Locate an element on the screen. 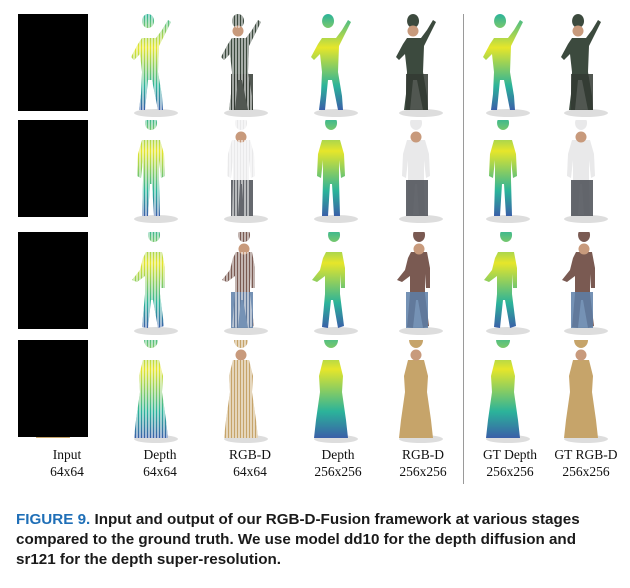 The image size is (630, 588). column-label-depth-64: Depth 64x64 is located at coordinates (160, 463).